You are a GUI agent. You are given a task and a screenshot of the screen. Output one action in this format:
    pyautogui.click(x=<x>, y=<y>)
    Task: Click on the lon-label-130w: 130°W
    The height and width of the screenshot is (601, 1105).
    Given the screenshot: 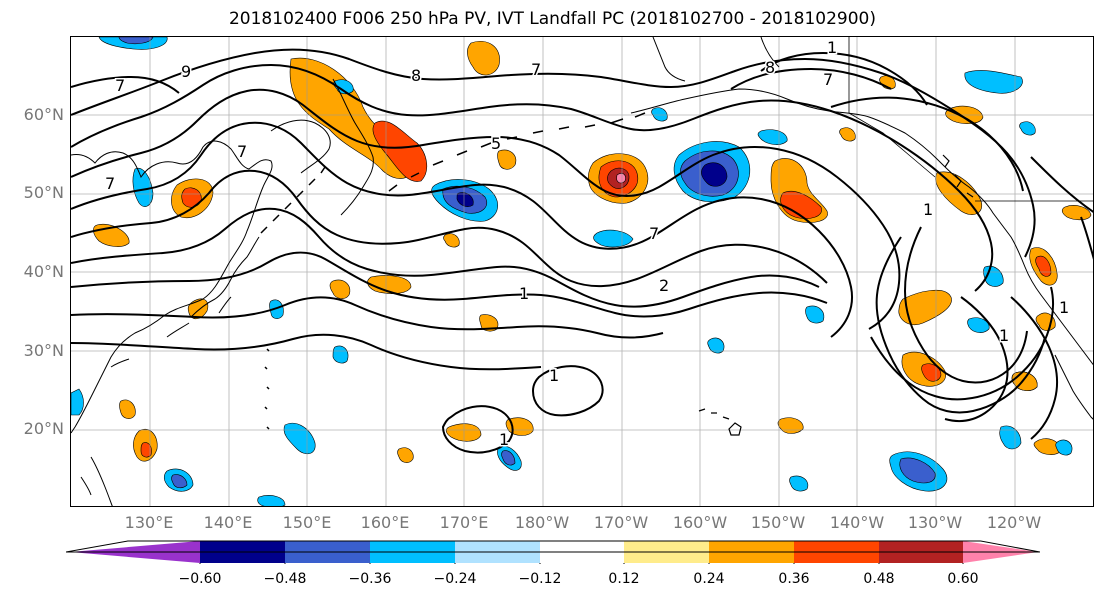 What is the action you would take?
    pyautogui.click(x=935, y=522)
    